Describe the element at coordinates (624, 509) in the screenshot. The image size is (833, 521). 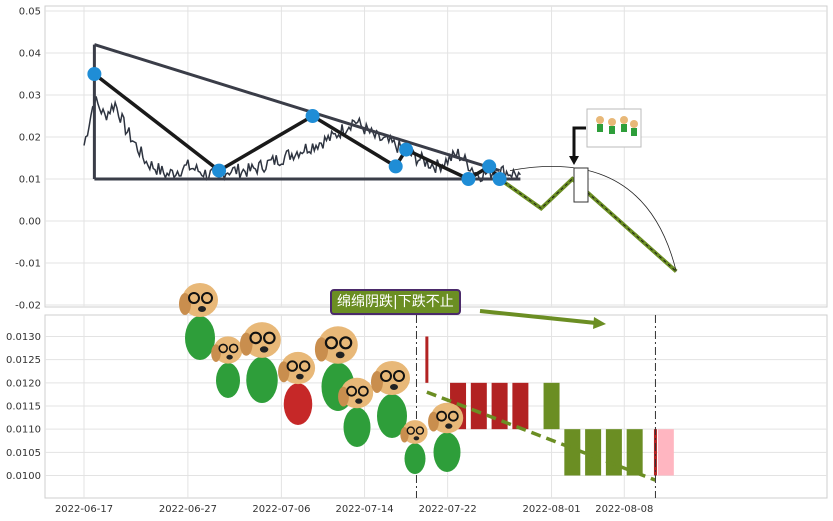
I see `x-tick-label: 2022-08-08` at that location.